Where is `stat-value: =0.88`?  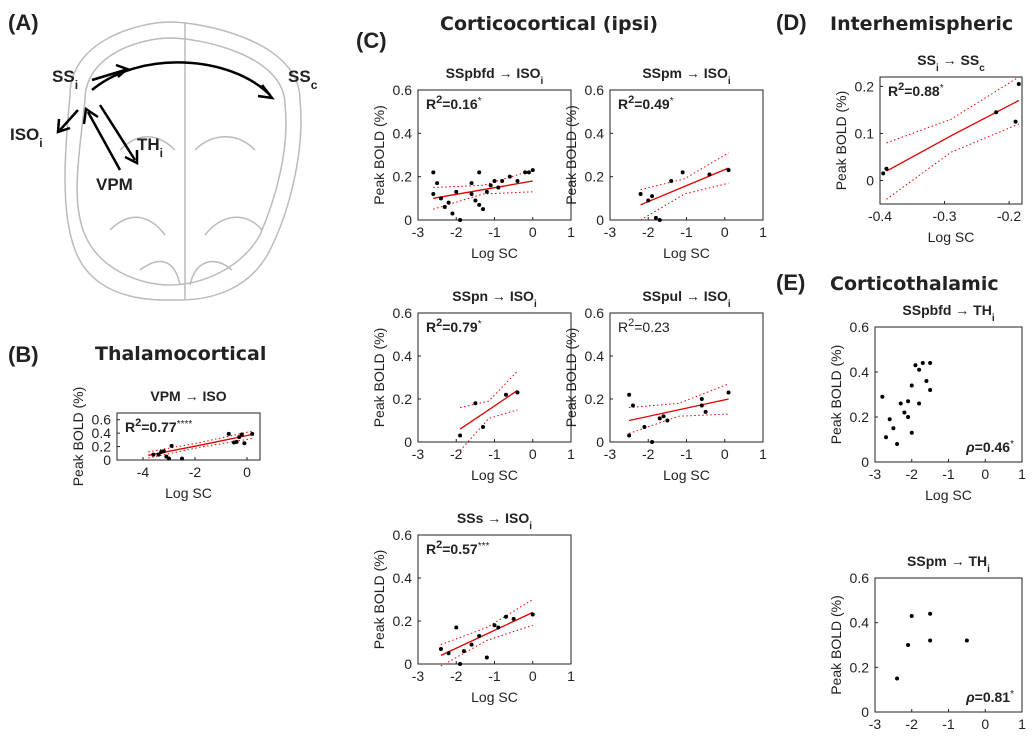
stat-value: =0.88 is located at coordinates (922, 91).